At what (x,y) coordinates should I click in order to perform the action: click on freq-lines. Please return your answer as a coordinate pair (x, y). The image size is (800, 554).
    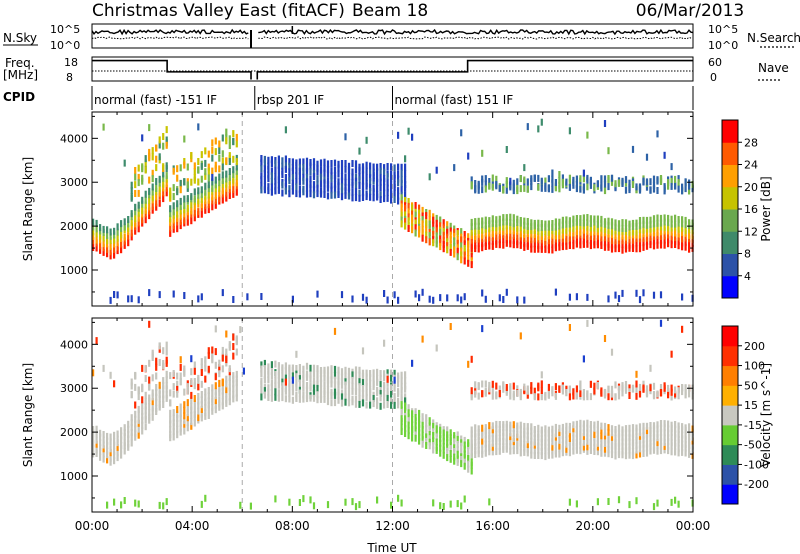
    Looking at the image, I should click on (392, 69).